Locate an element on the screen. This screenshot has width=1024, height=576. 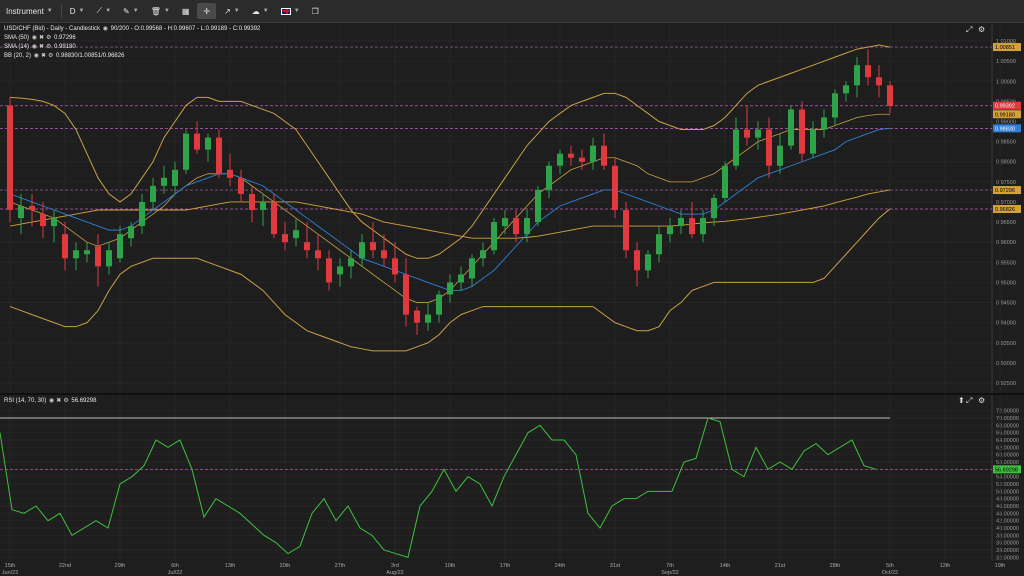
price-badge is located at coordinates (1007, 128).